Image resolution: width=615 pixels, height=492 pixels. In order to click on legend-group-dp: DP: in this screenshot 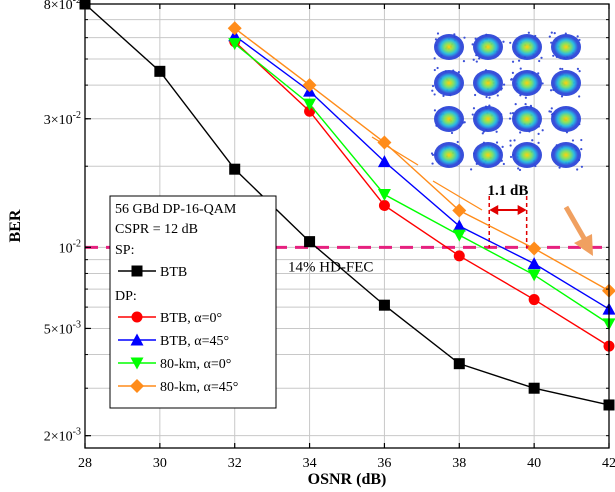, I will do `click(126, 296)`.